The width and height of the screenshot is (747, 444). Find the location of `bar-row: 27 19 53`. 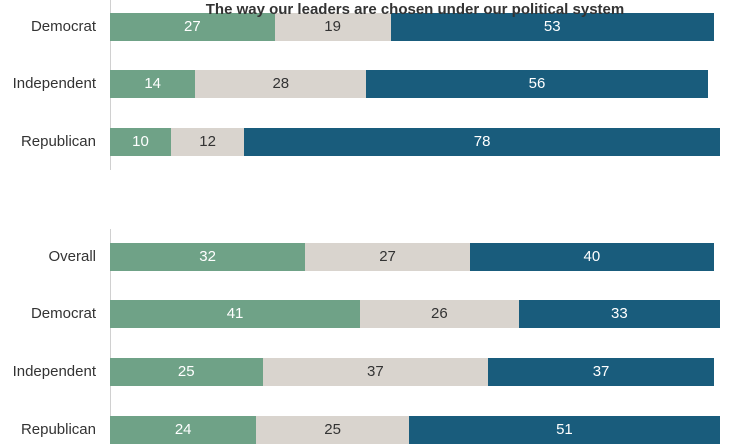

bar-row: 27 19 53 is located at coordinates (412, 27).